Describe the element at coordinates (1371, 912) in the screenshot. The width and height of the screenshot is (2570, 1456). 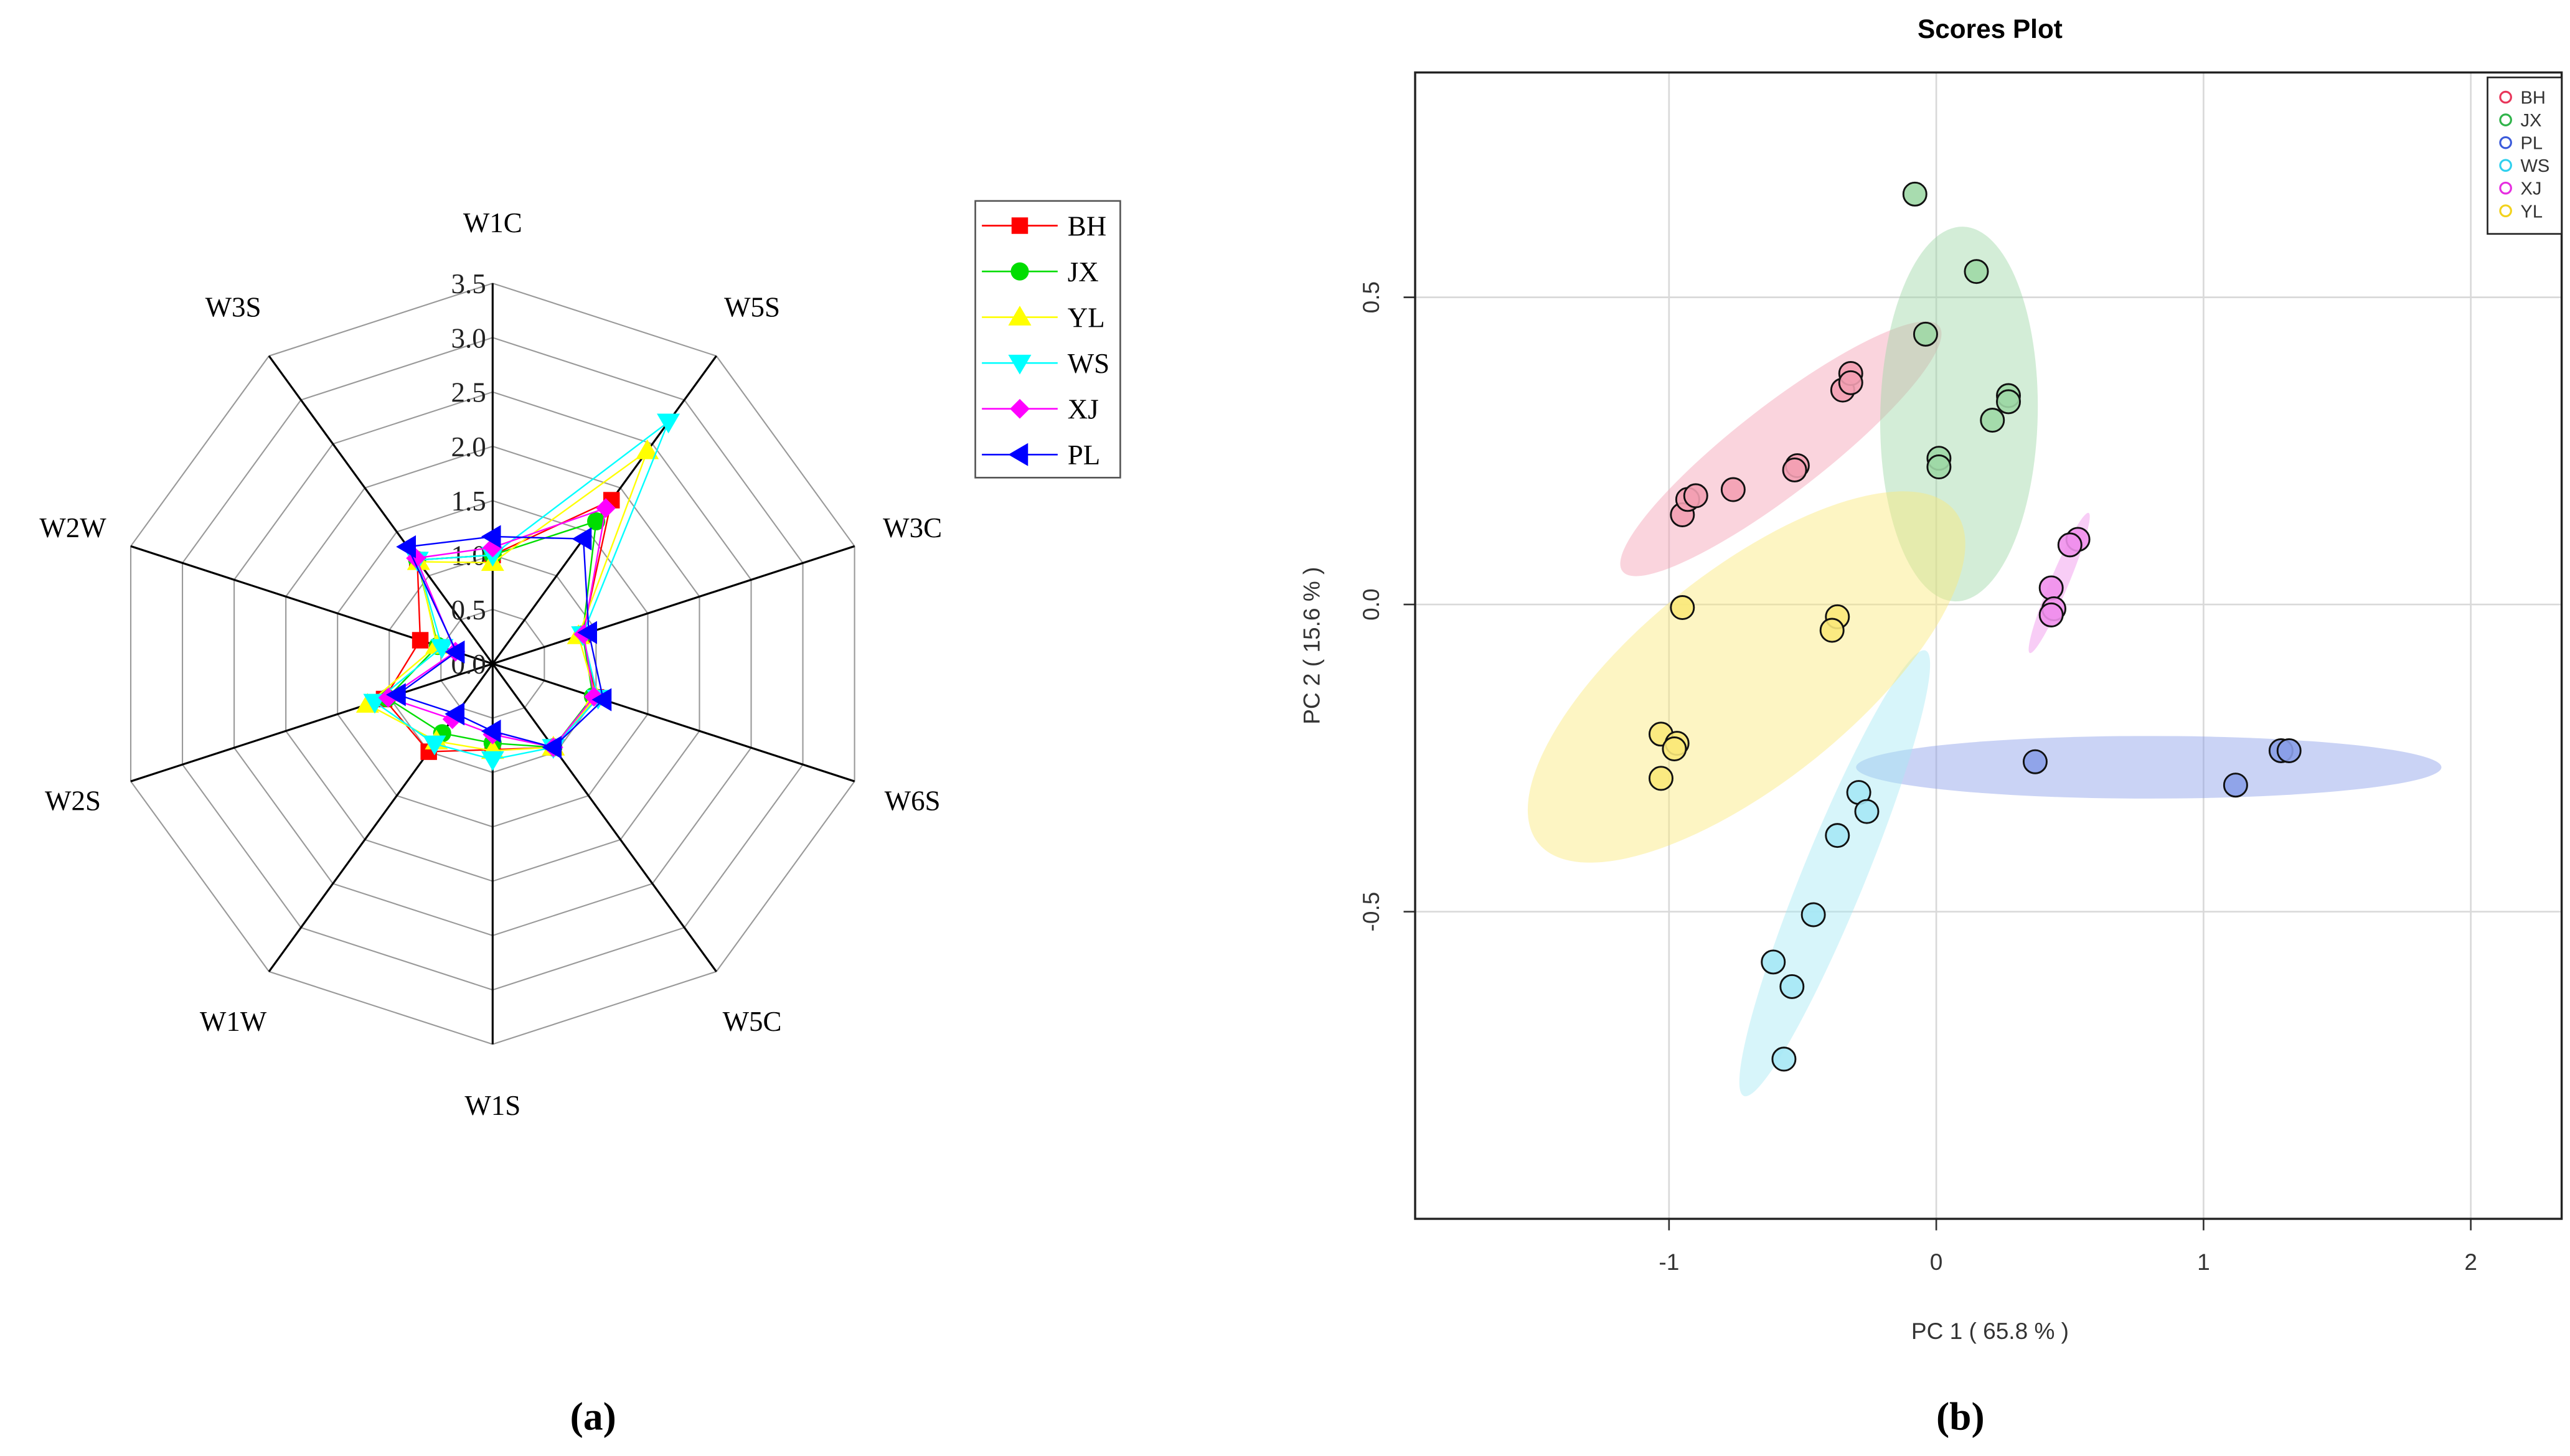
I see `y-tick-label: -0.5` at that location.